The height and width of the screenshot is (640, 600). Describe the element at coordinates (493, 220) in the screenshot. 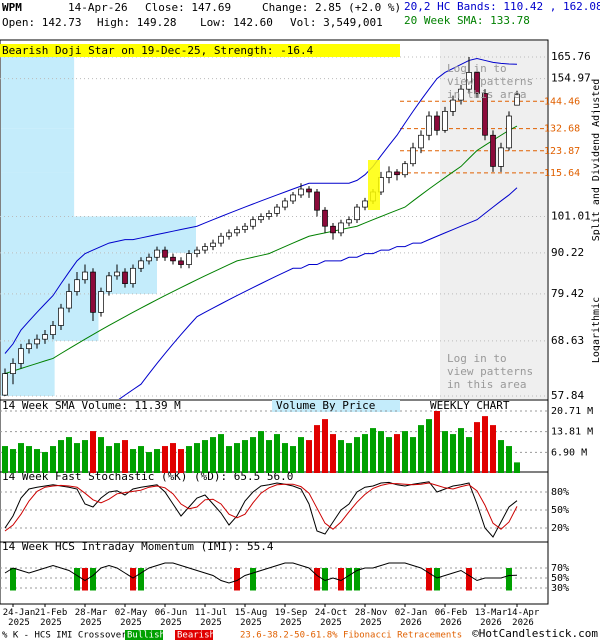

I see `pattern-area` at that location.